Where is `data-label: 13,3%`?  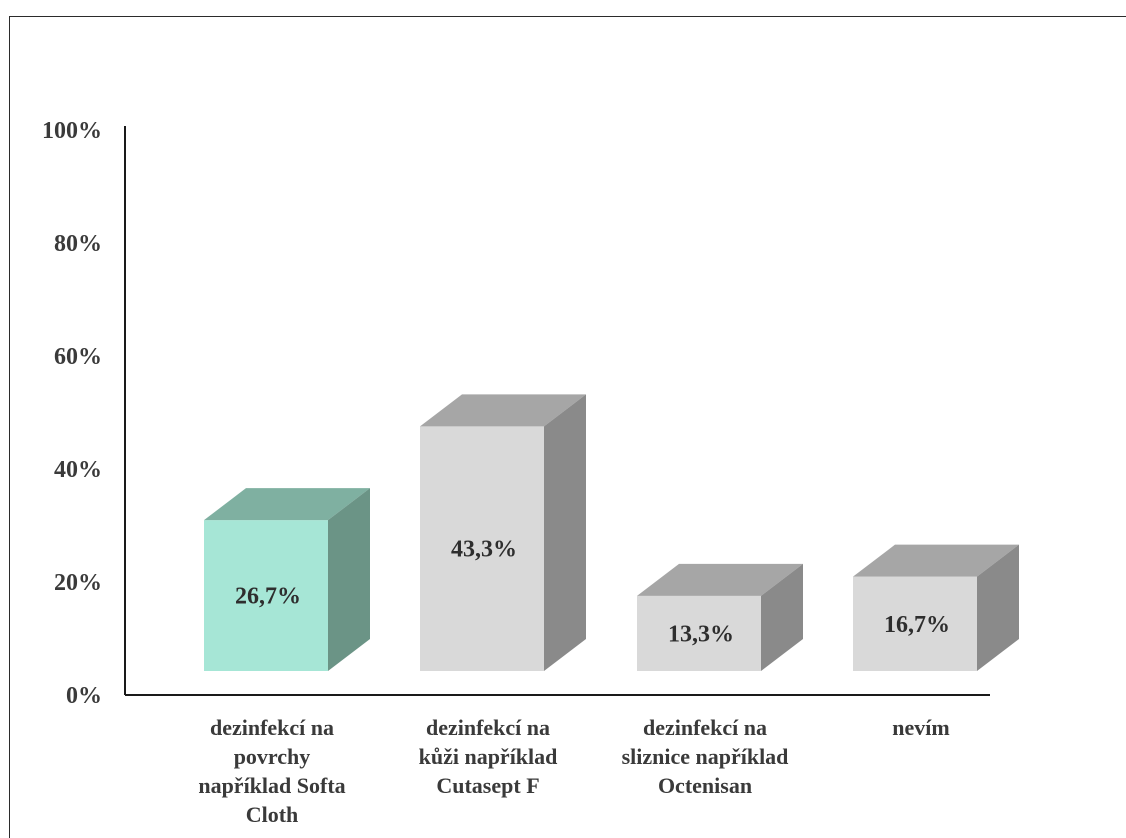 data-label: 13,3% is located at coordinates (701, 634).